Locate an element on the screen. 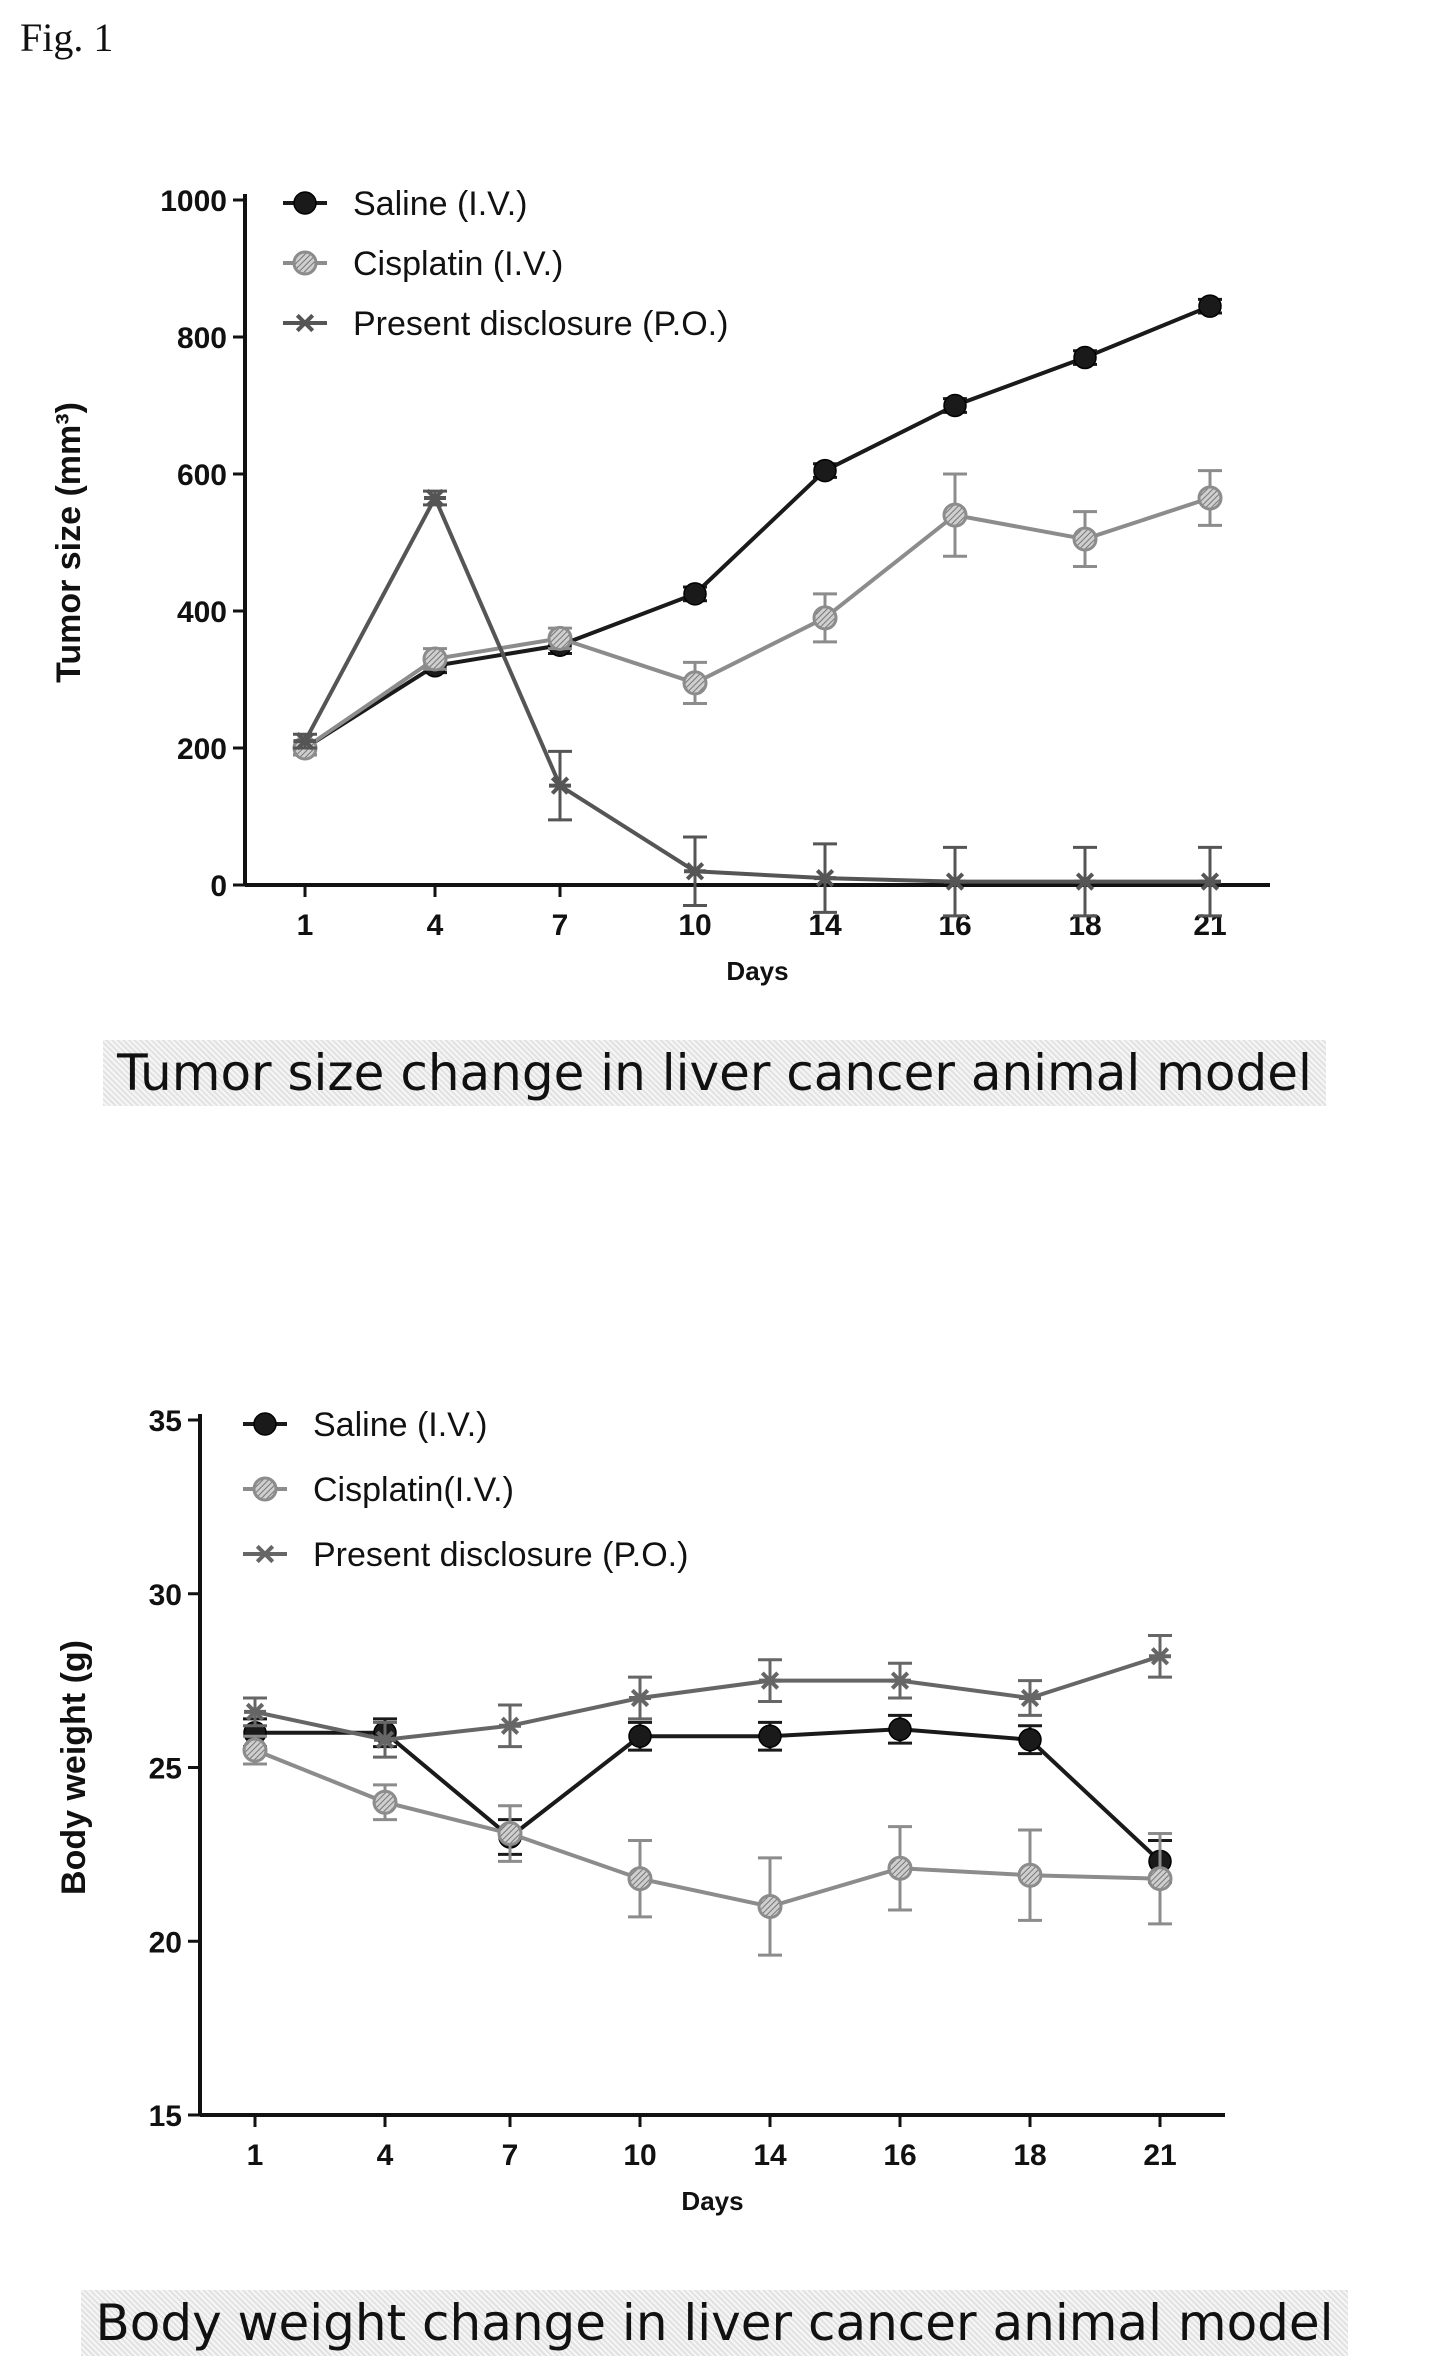  legend-label: Cisplatin (I.V.) is located at coordinates (458, 264).